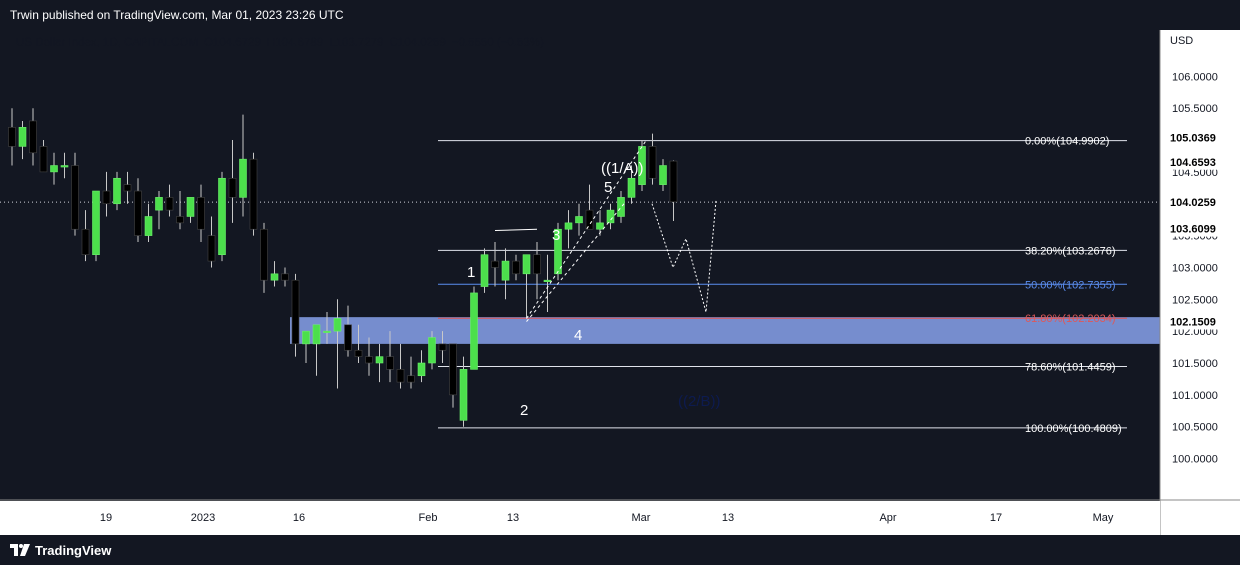 The image size is (1240, 565). What do you see at coordinates (106, 518) in the screenshot?
I see `x-tick-label: 19` at bounding box center [106, 518].